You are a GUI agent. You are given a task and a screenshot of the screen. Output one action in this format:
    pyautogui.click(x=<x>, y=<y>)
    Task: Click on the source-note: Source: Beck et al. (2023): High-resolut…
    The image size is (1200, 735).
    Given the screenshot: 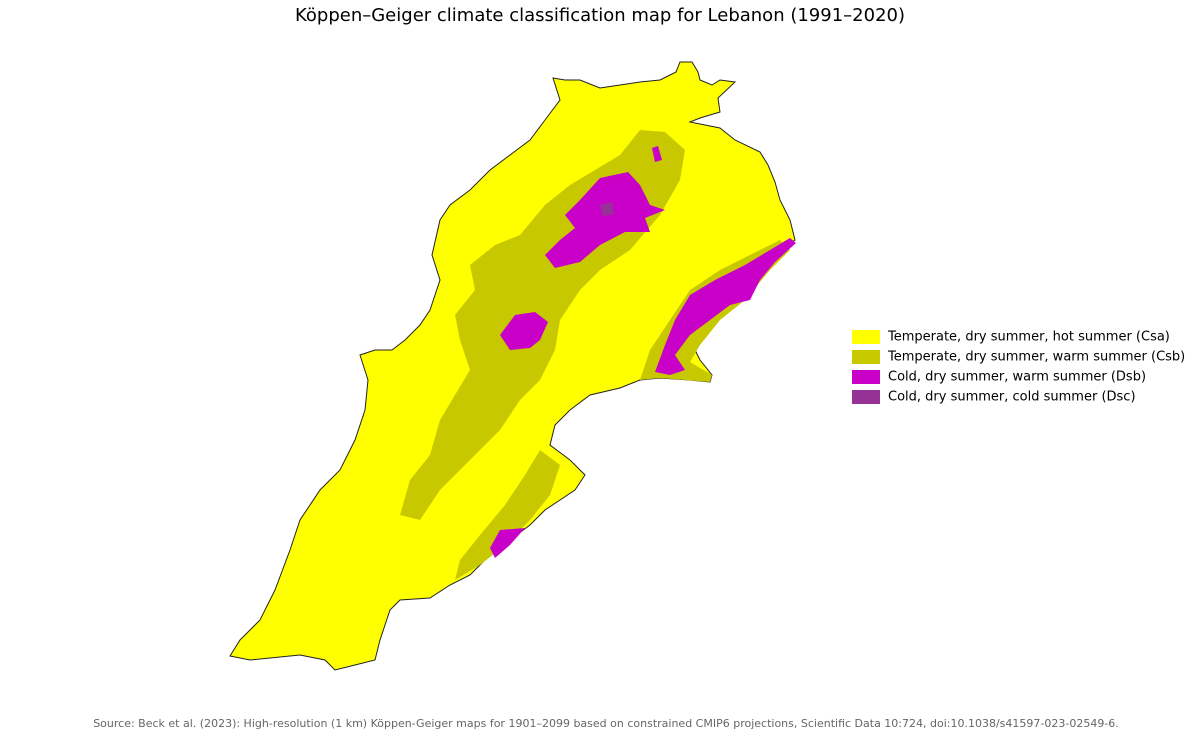 What is the action you would take?
    pyautogui.click(x=606, y=723)
    